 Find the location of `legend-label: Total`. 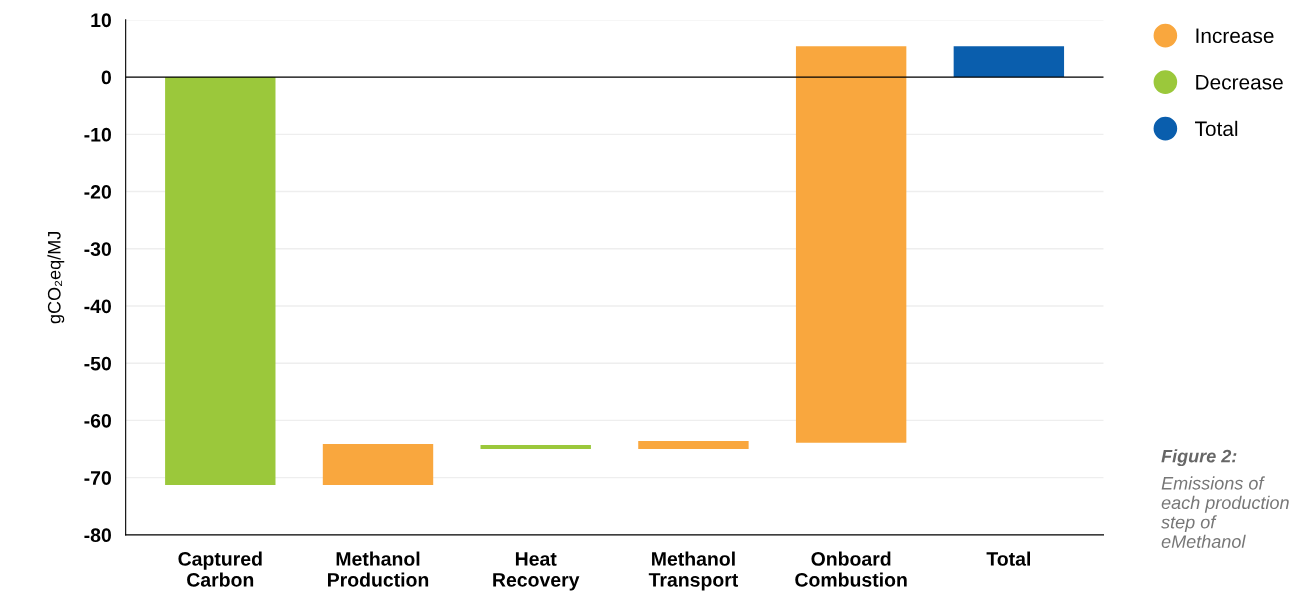

legend-label: Total is located at coordinates (1216, 128).